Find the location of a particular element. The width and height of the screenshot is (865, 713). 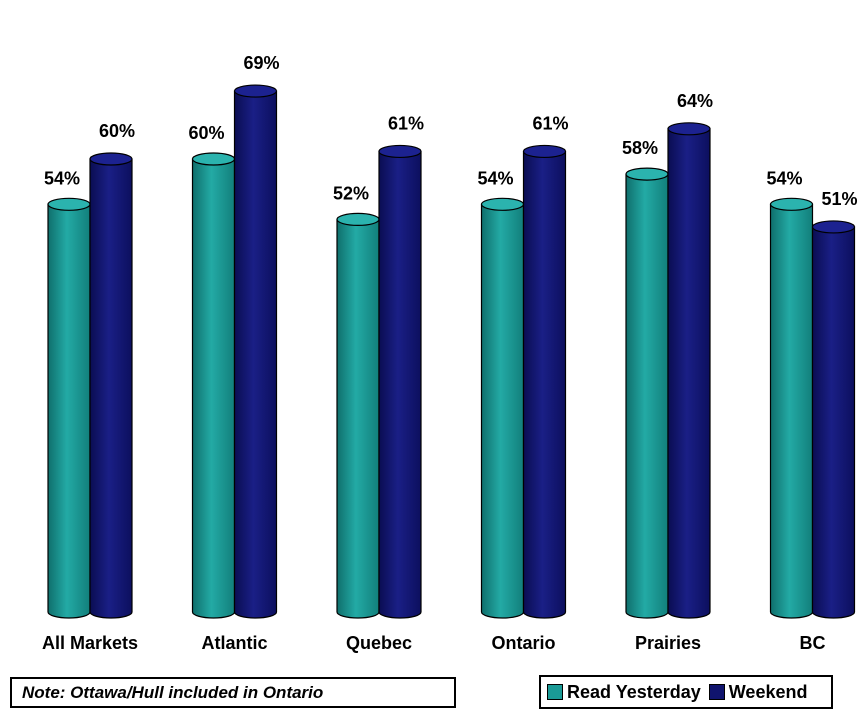

bar-read-yesterday-atlantic is located at coordinates (213, 385).